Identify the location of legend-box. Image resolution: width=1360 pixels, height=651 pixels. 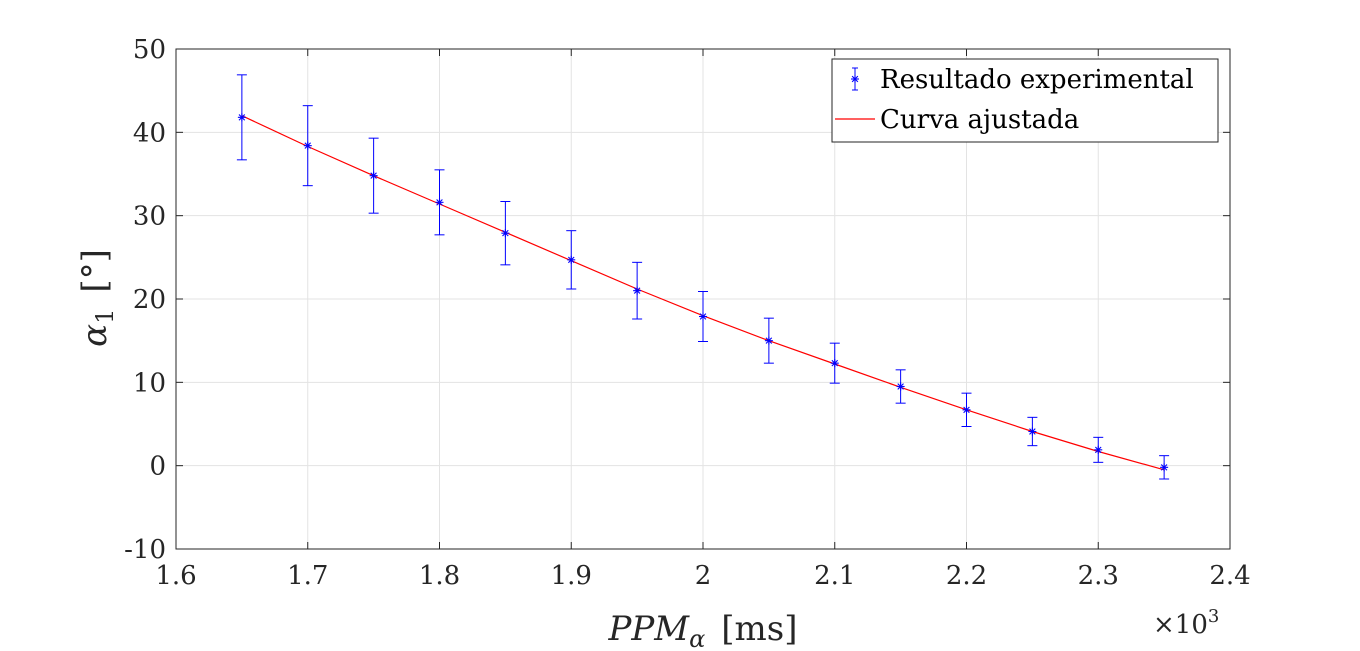
(1025, 100).